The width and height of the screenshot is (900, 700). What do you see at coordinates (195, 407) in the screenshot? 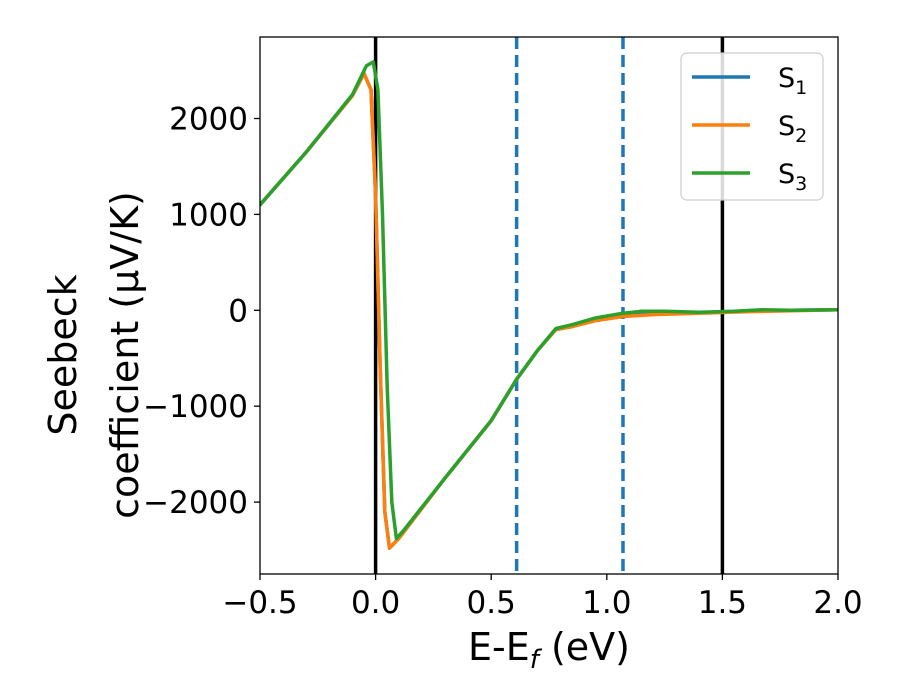
I see `y-tick-label: −1000` at bounding box center [195, 407].